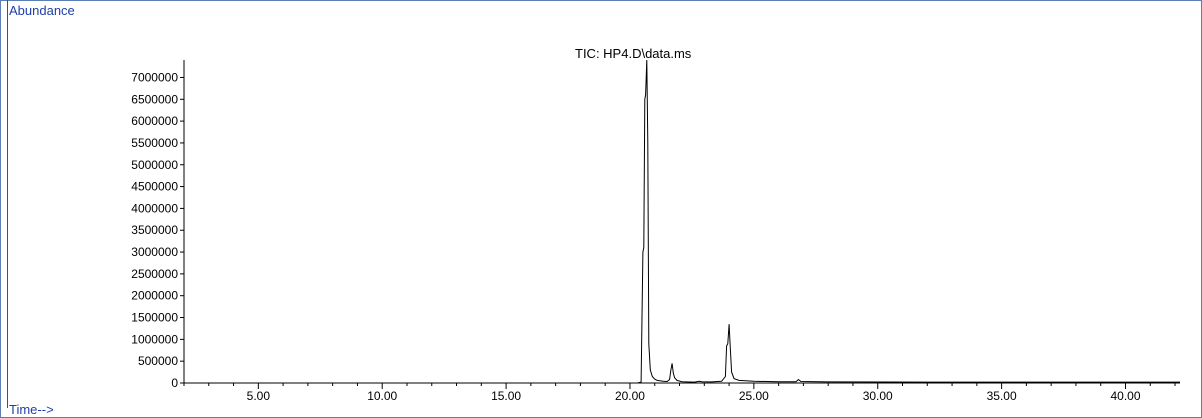  I want to click on x-tick-label: 25.00, so click(754, 396).